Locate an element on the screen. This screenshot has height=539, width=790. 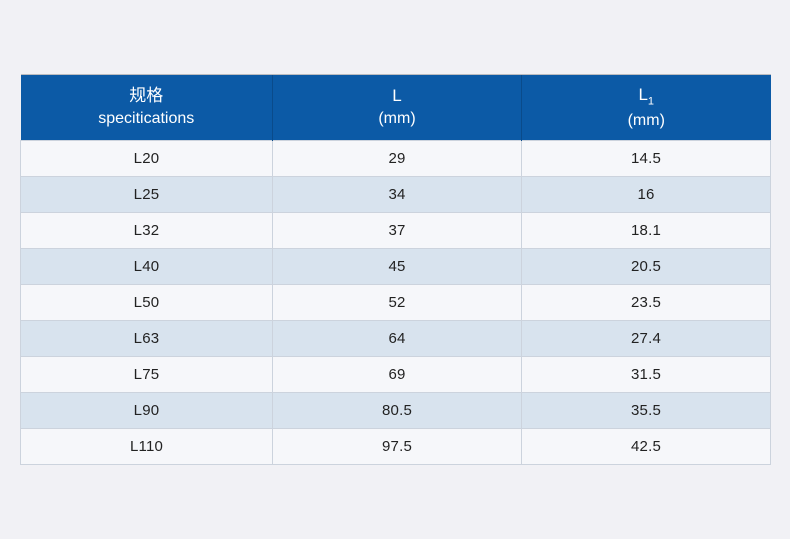
header-spec-en: specitications is located at coordinates (146, 119).